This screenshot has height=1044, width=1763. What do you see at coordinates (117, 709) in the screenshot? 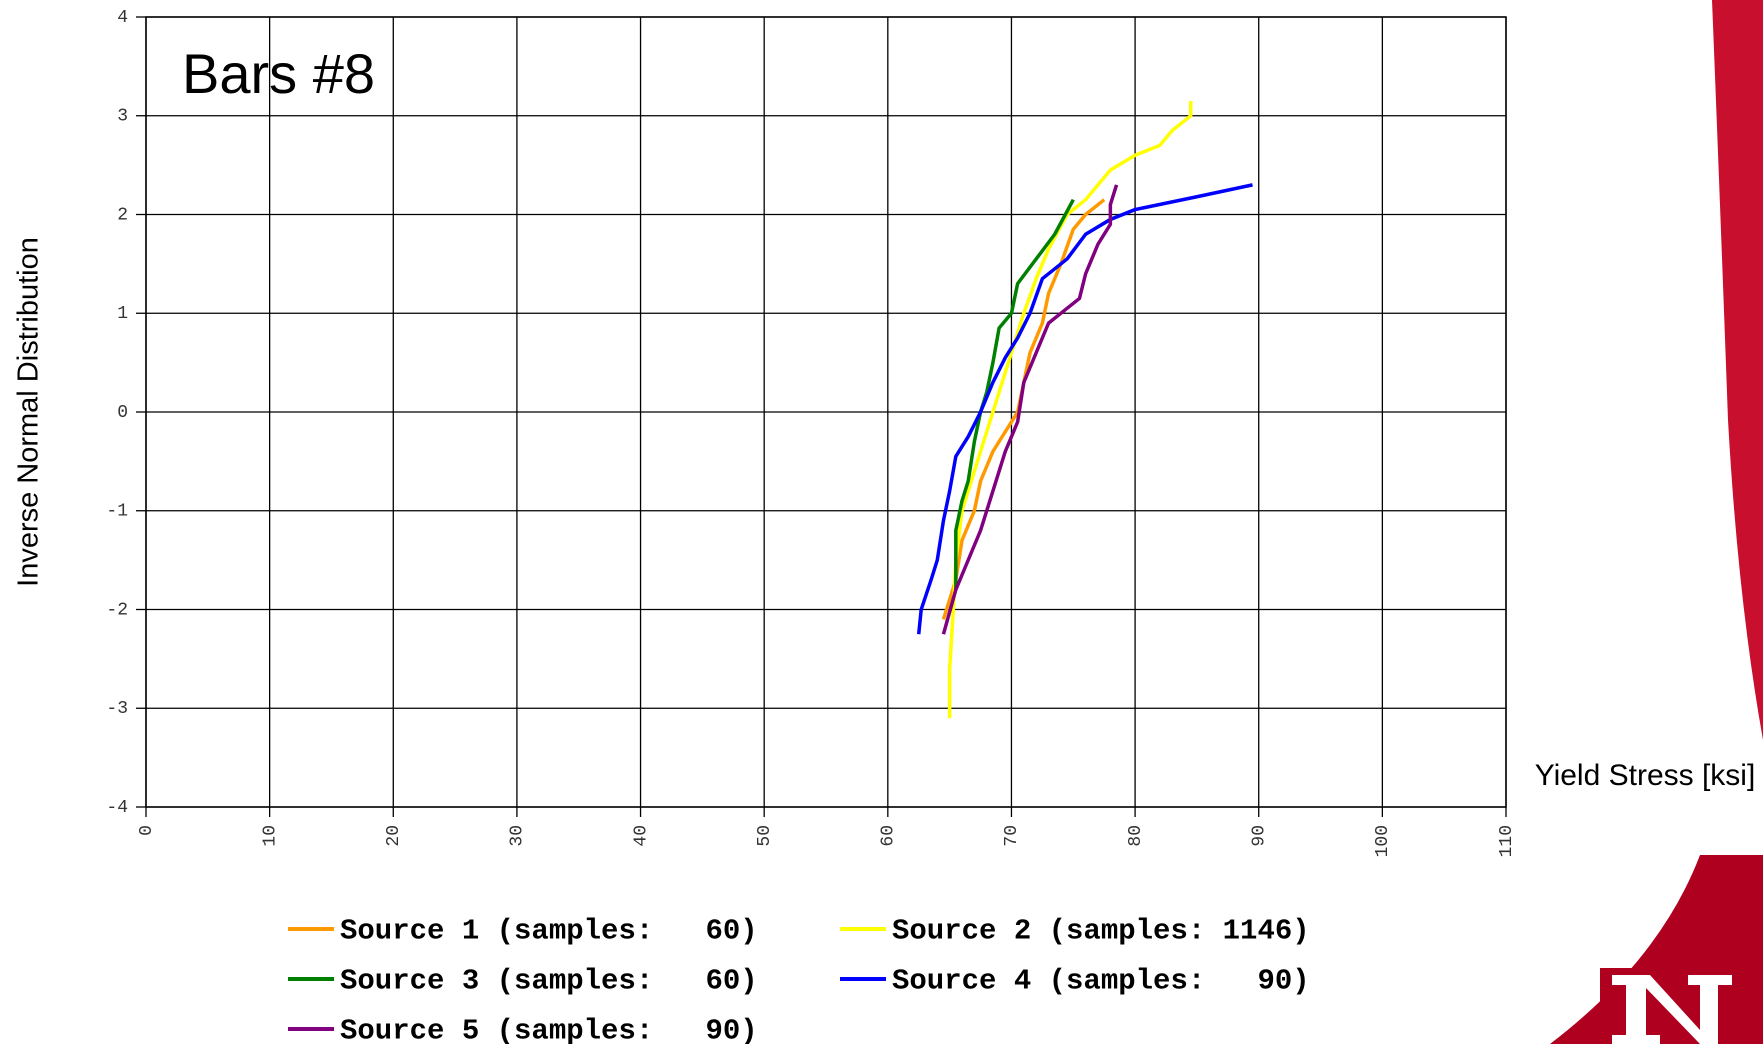
I see `y-tick-label: -3` at bounding box center [117, 709].